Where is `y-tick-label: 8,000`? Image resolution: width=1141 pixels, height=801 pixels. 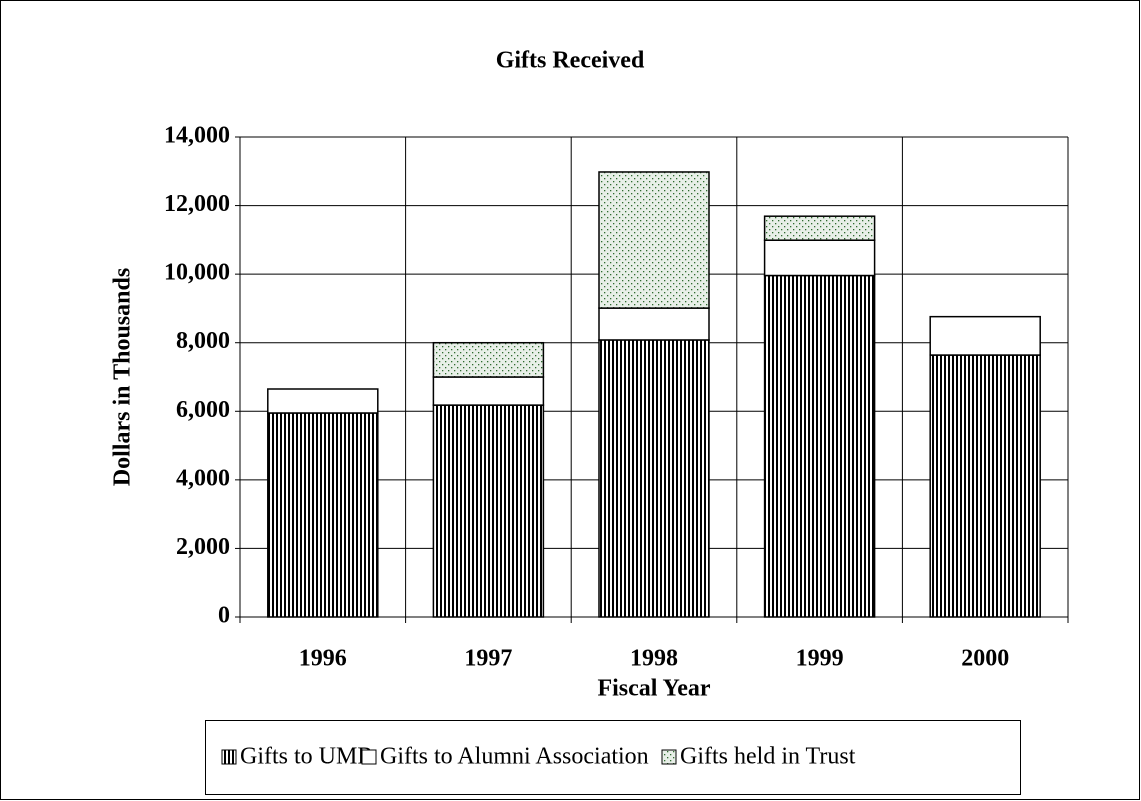 y-tick-label: 8,000 is located at coordinates (203, 341).